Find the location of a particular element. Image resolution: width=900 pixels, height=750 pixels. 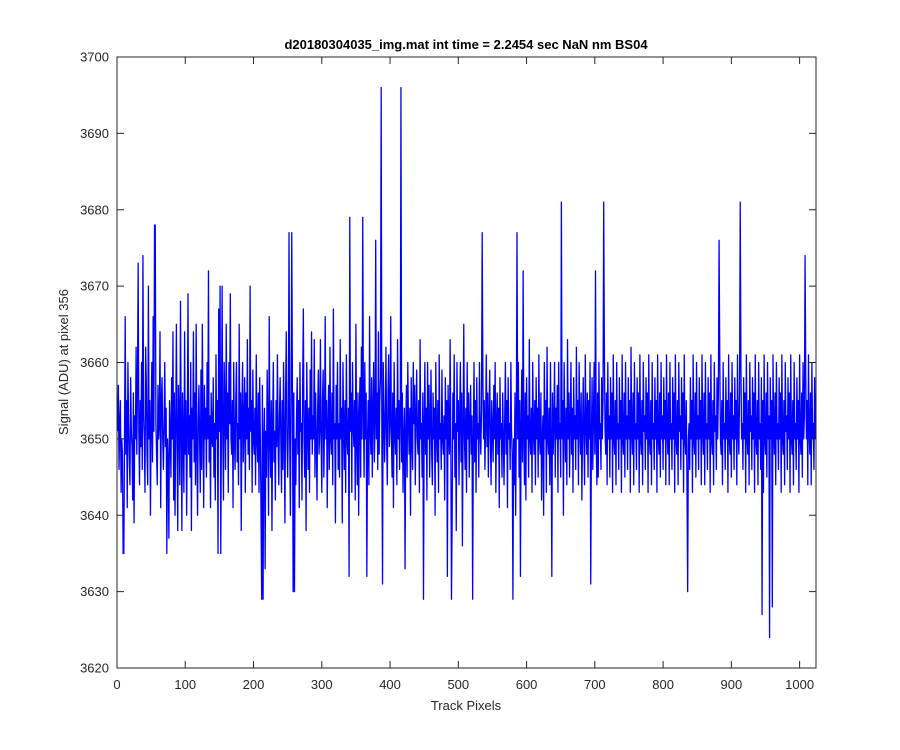

x-tick-label: 600 is located at coordinates (527, 684).